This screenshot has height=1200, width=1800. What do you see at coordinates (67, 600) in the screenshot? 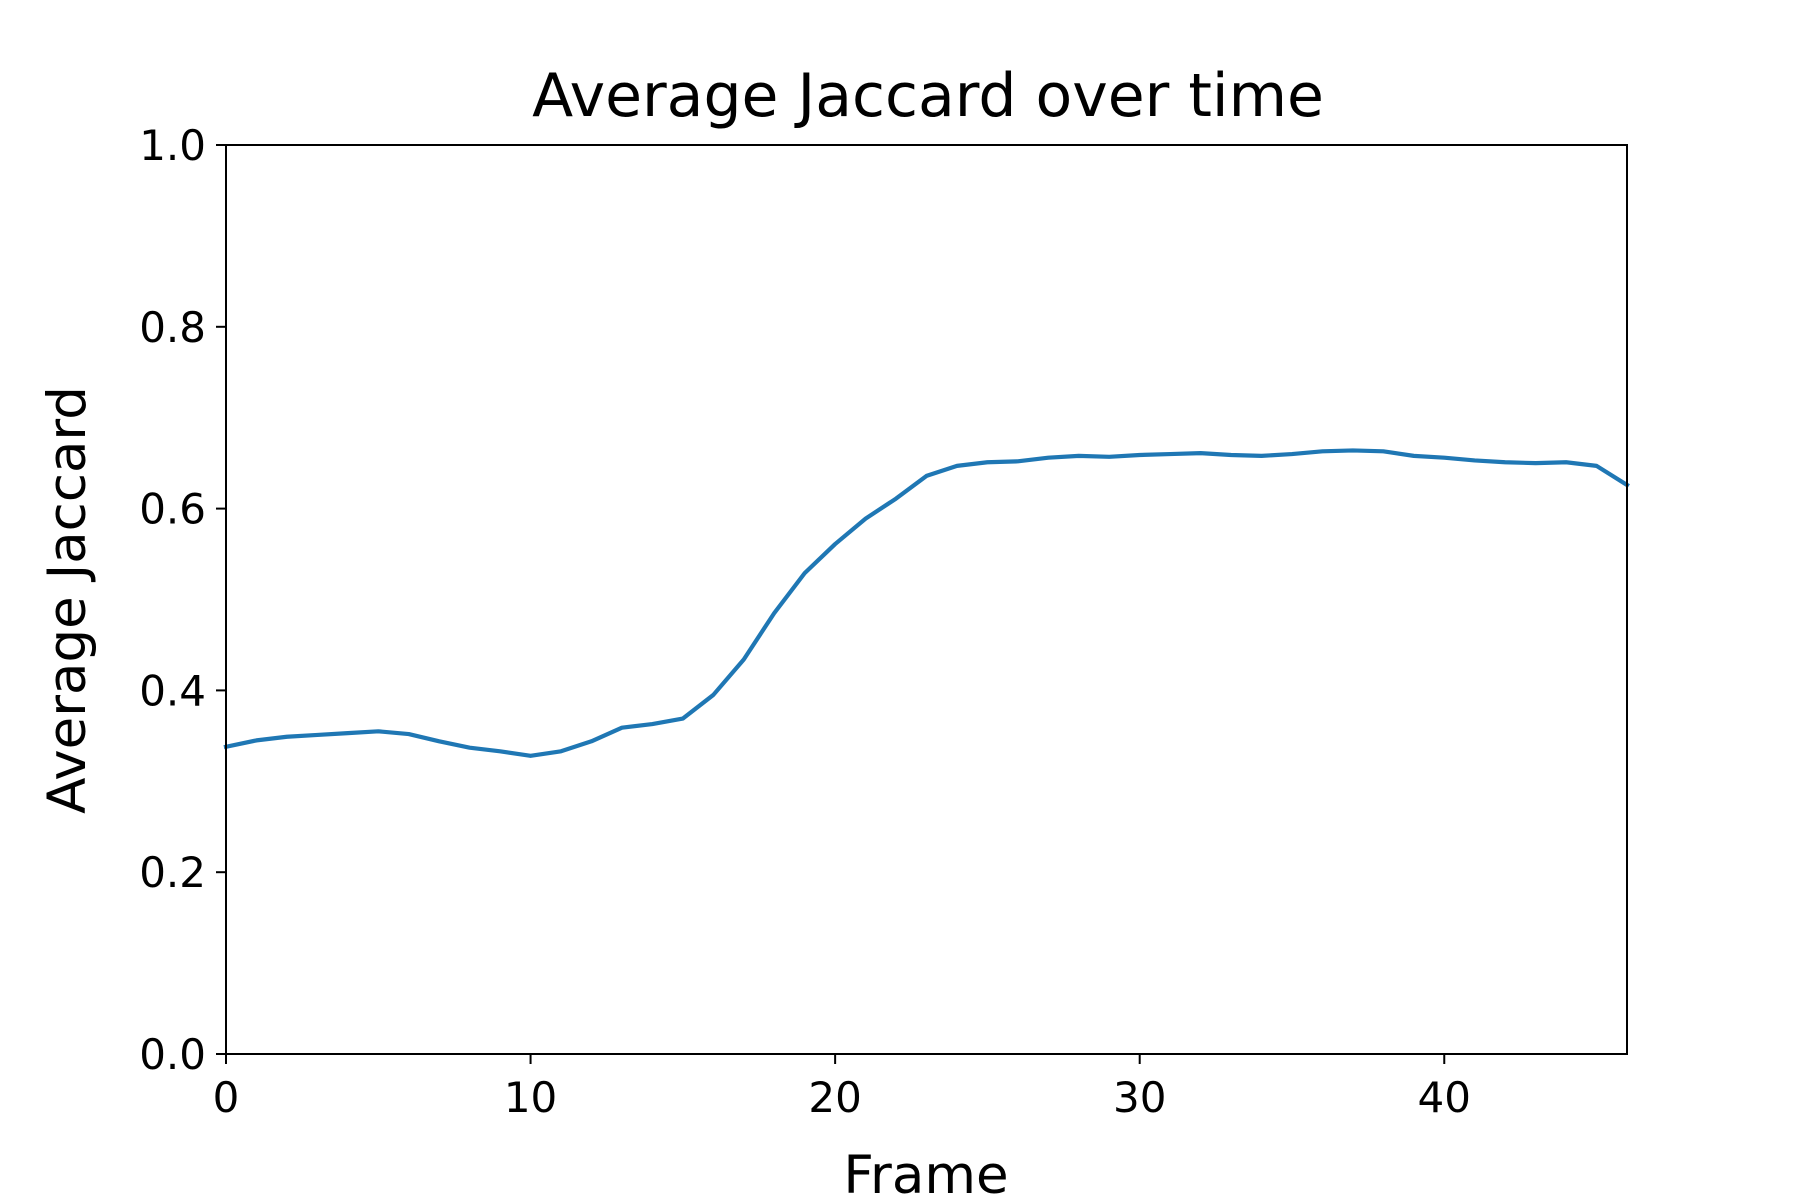
I see `y-axis-label: Average Jaccard` at bounding box center [67, 600].